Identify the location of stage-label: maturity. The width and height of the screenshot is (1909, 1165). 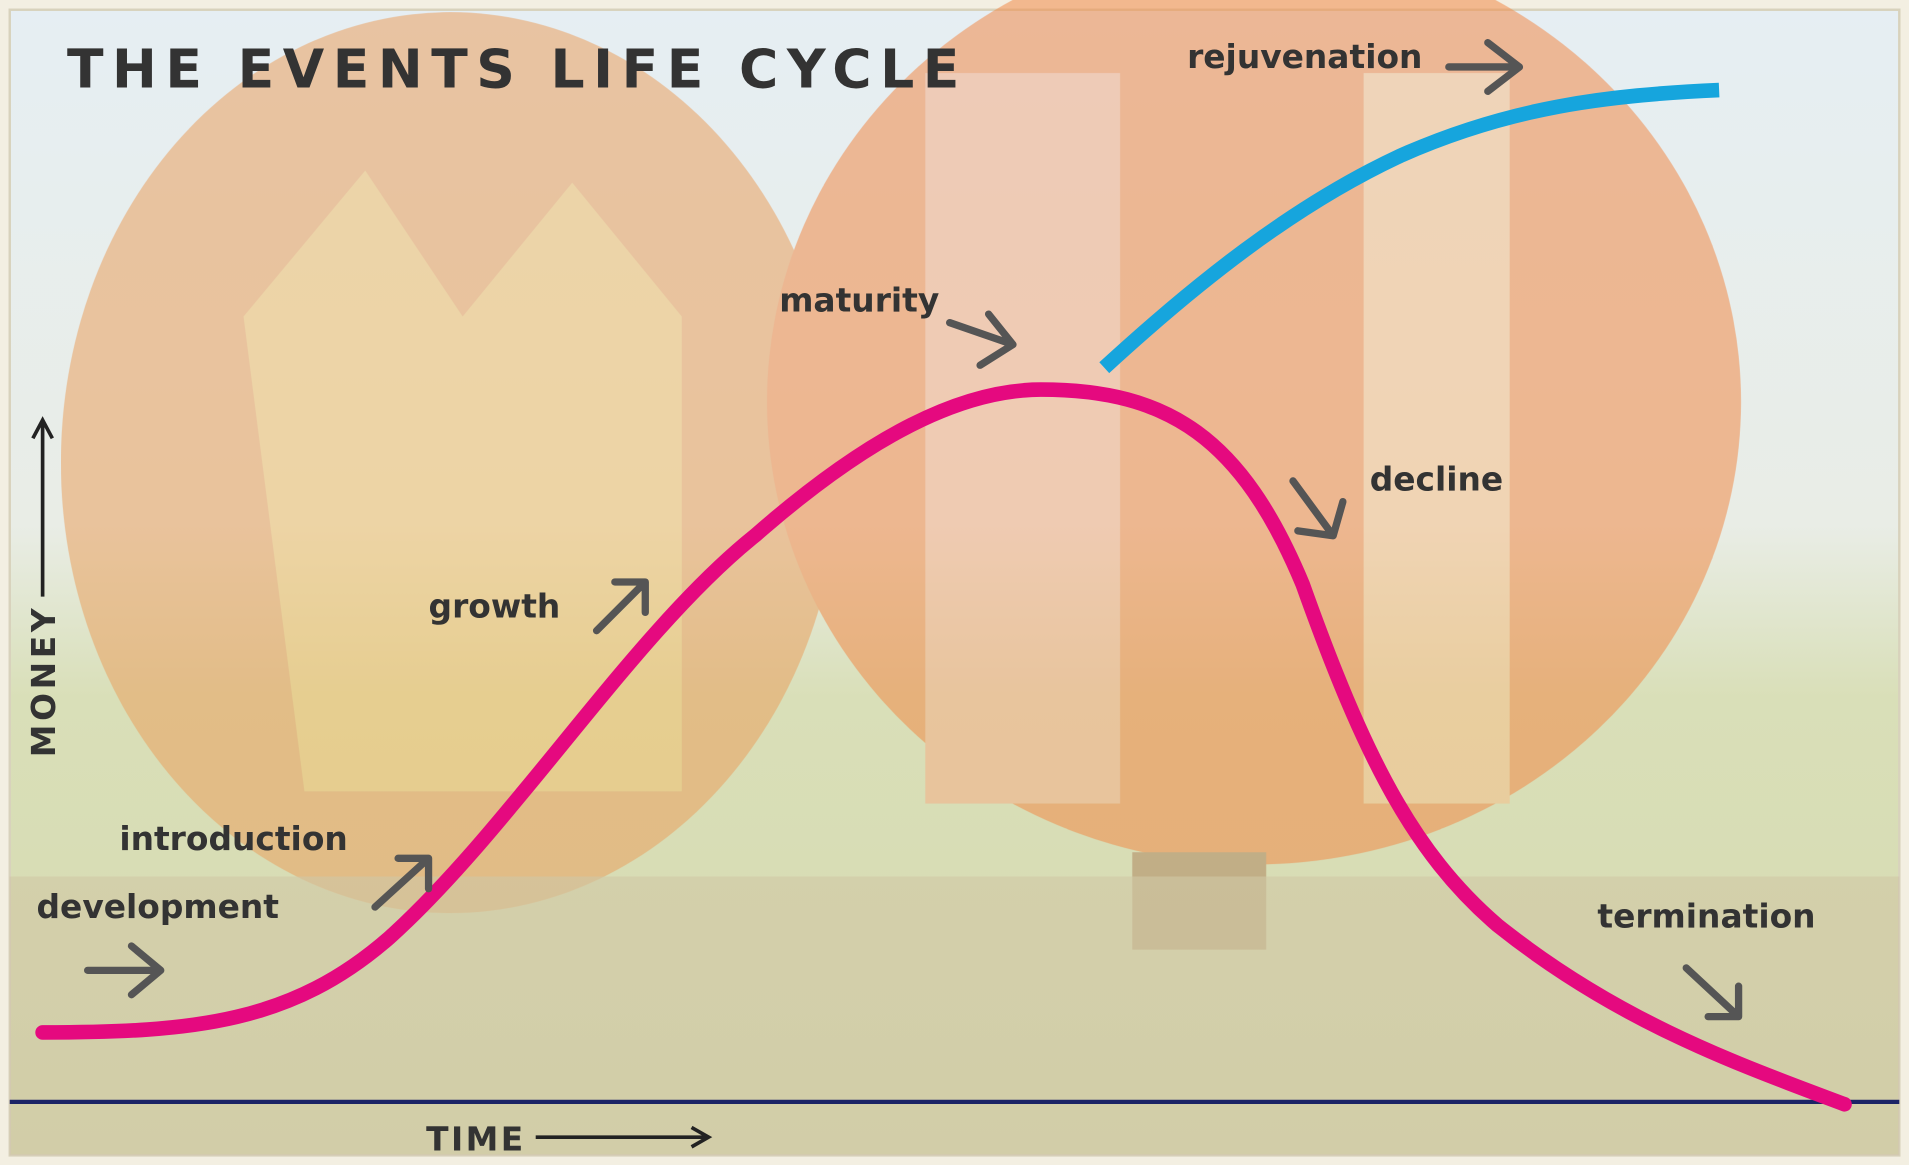
(859, 300).